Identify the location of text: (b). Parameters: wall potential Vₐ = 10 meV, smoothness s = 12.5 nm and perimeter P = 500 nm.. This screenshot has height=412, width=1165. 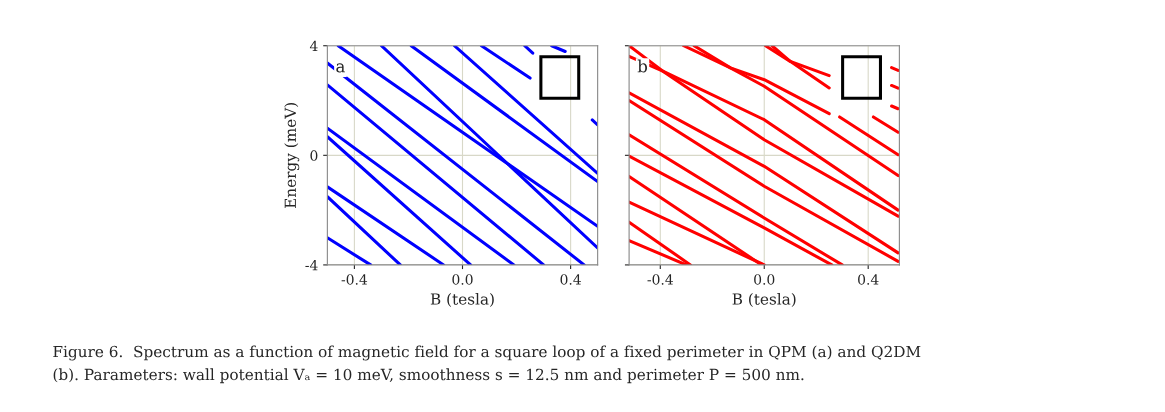
(428, 376).